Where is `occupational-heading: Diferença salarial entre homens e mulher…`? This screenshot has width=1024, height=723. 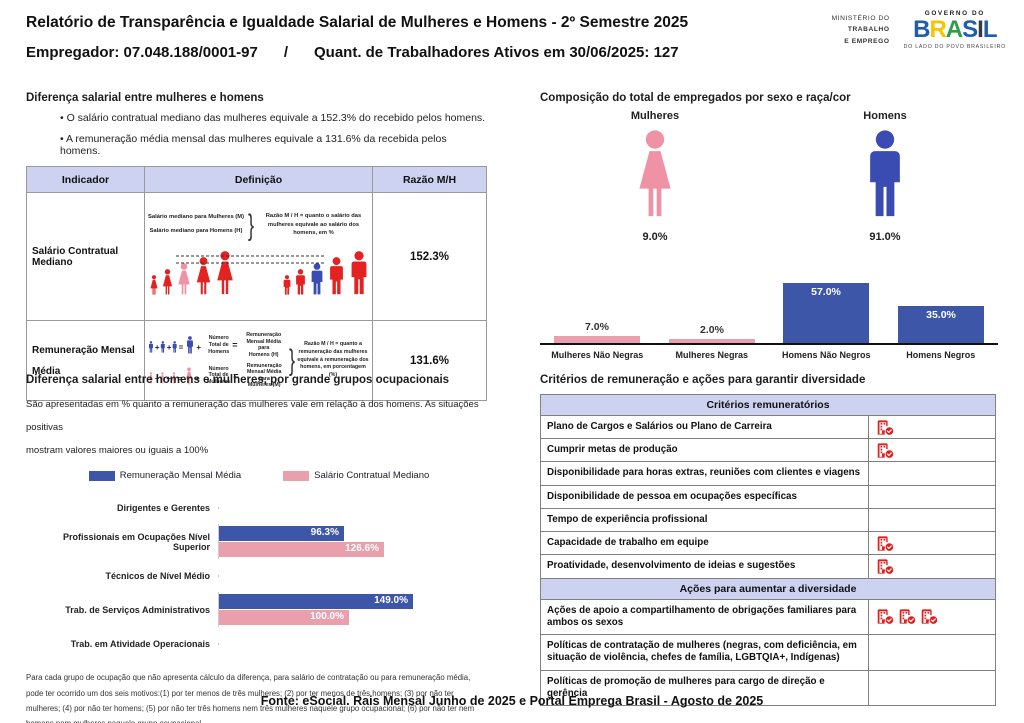 occupational-heading: Diferença salarial entre homens e mulher… is located at coordinates (238, 380).